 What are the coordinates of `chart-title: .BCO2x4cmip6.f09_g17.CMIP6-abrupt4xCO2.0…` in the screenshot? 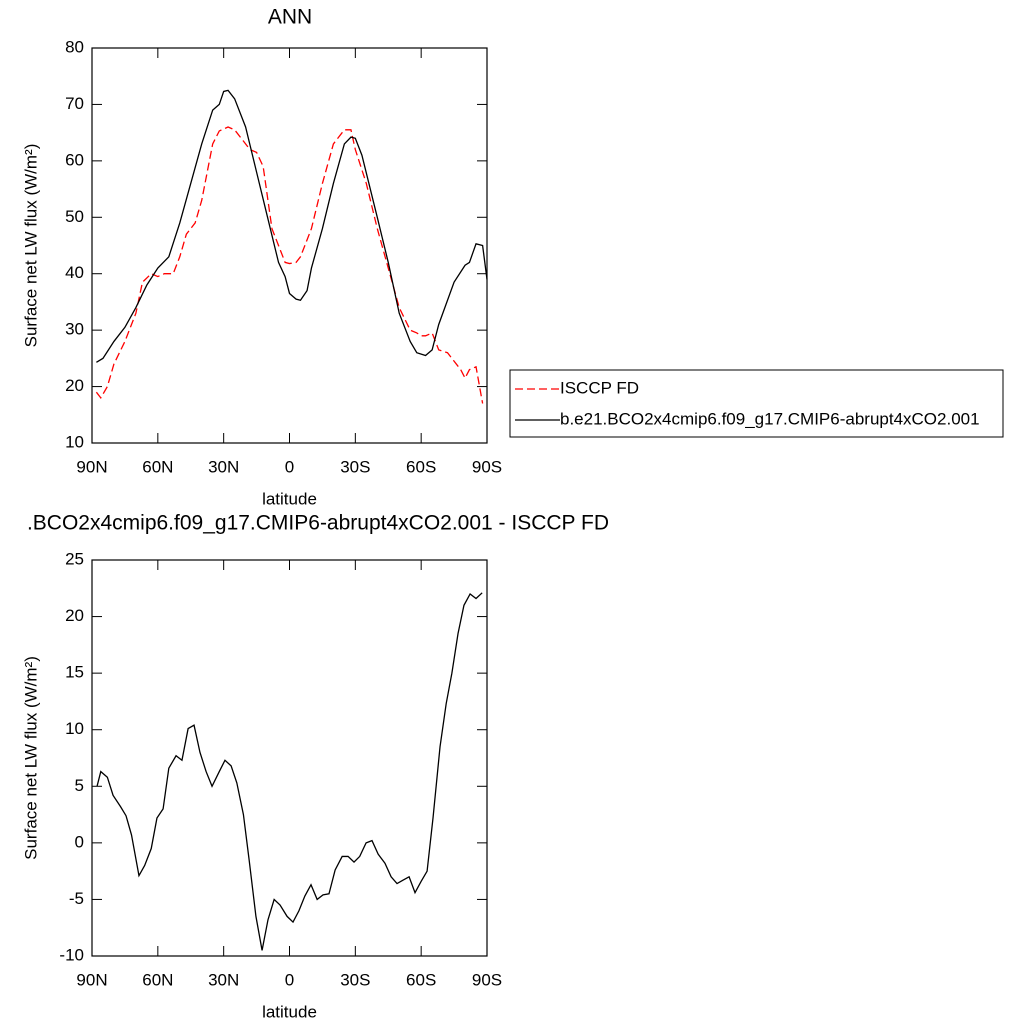 It's located at (318, 523).